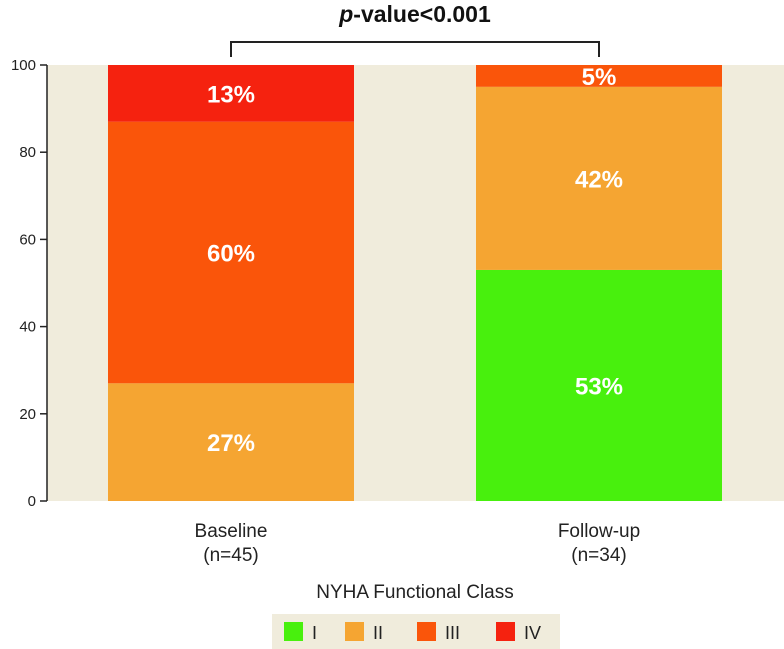 This screenshot has height=649, width=784. Describe the element at coordinates (599, 531) in the screenshot. I see `x-category-label: Follow-up` at that location.